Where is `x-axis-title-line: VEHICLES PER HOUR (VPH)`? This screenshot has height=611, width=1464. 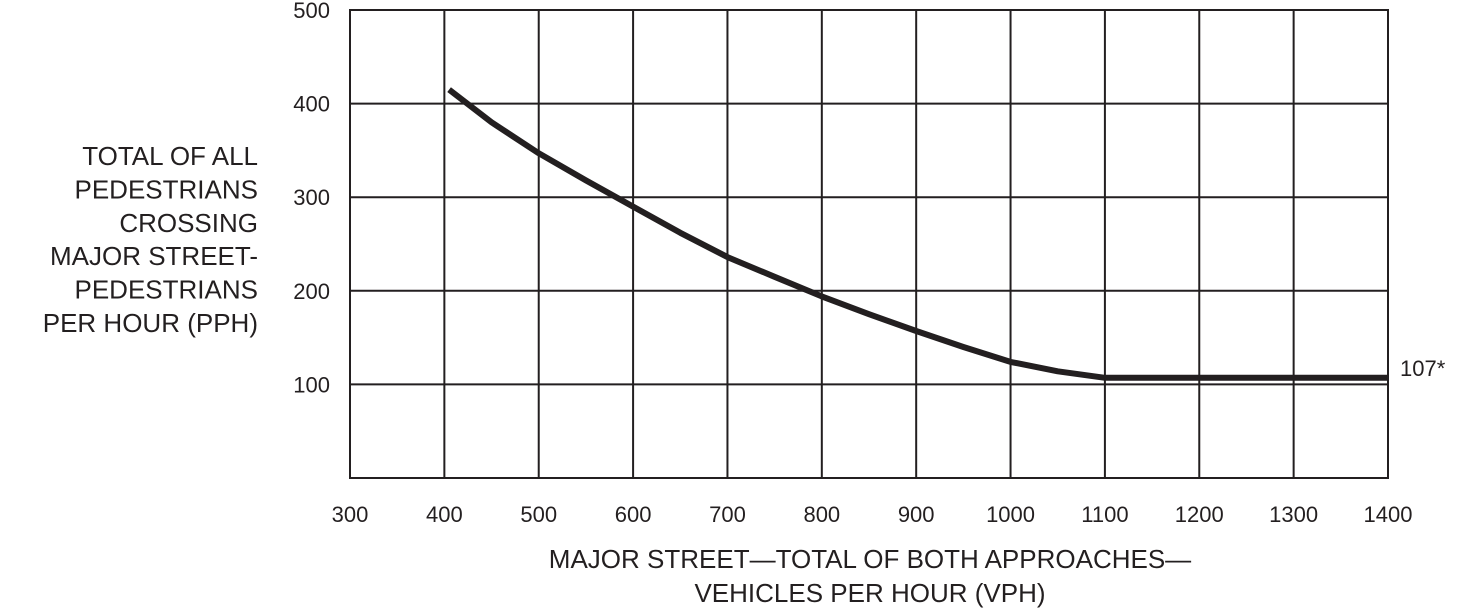
x-axis-title-line: VEHICLES PER HOUR (VPH) is located at coordinates (869, 593).